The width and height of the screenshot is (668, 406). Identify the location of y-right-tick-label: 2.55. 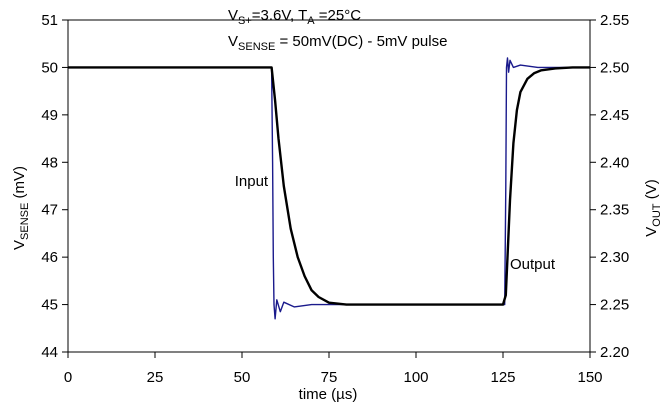
(614, 20).